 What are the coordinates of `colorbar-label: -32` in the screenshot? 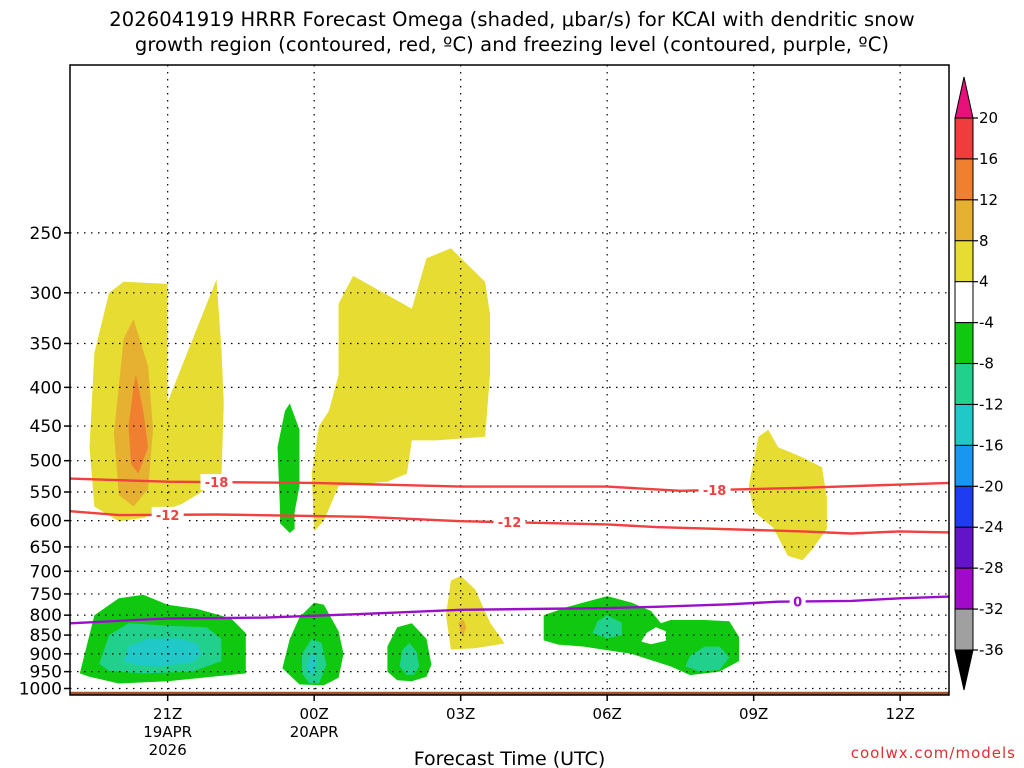 It's located at (991, 609).